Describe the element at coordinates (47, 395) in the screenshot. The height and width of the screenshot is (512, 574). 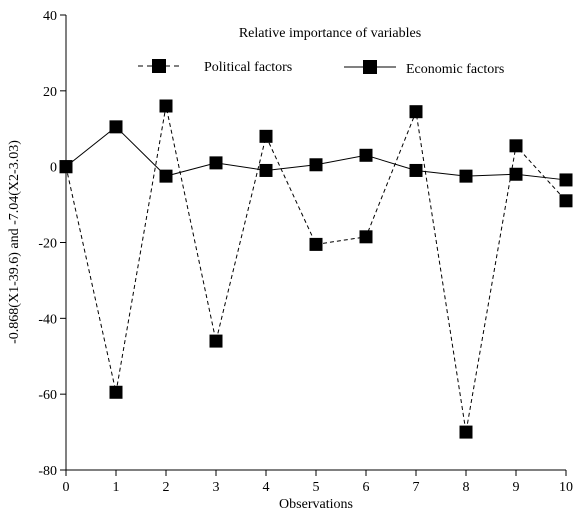
I see `y-tick-label: -60` at that location.